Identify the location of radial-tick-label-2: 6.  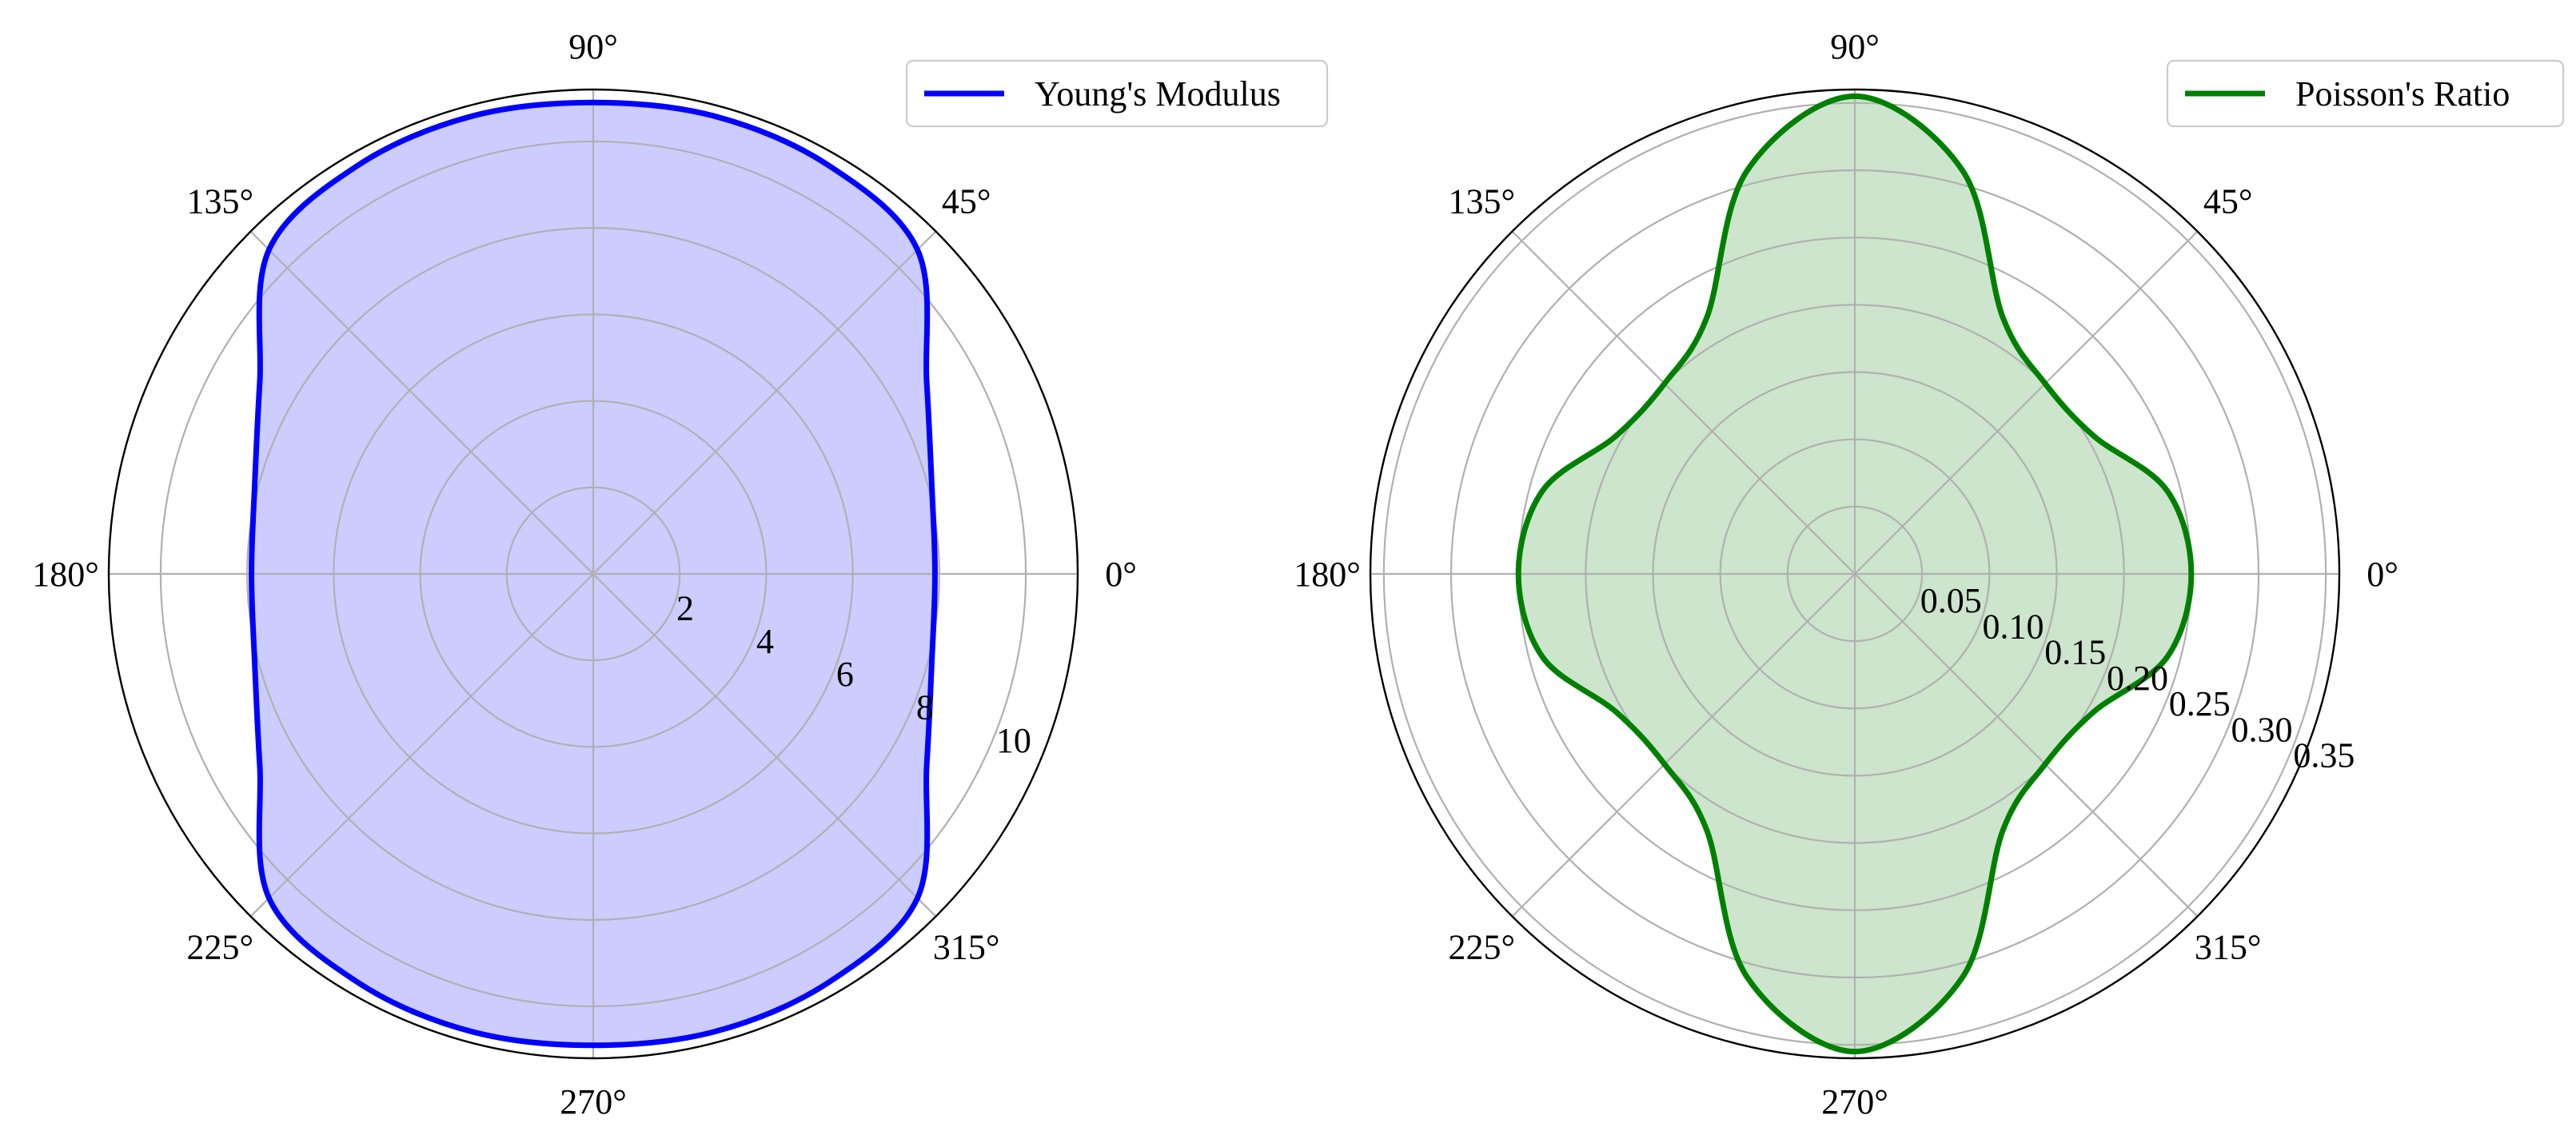
(845, 674).